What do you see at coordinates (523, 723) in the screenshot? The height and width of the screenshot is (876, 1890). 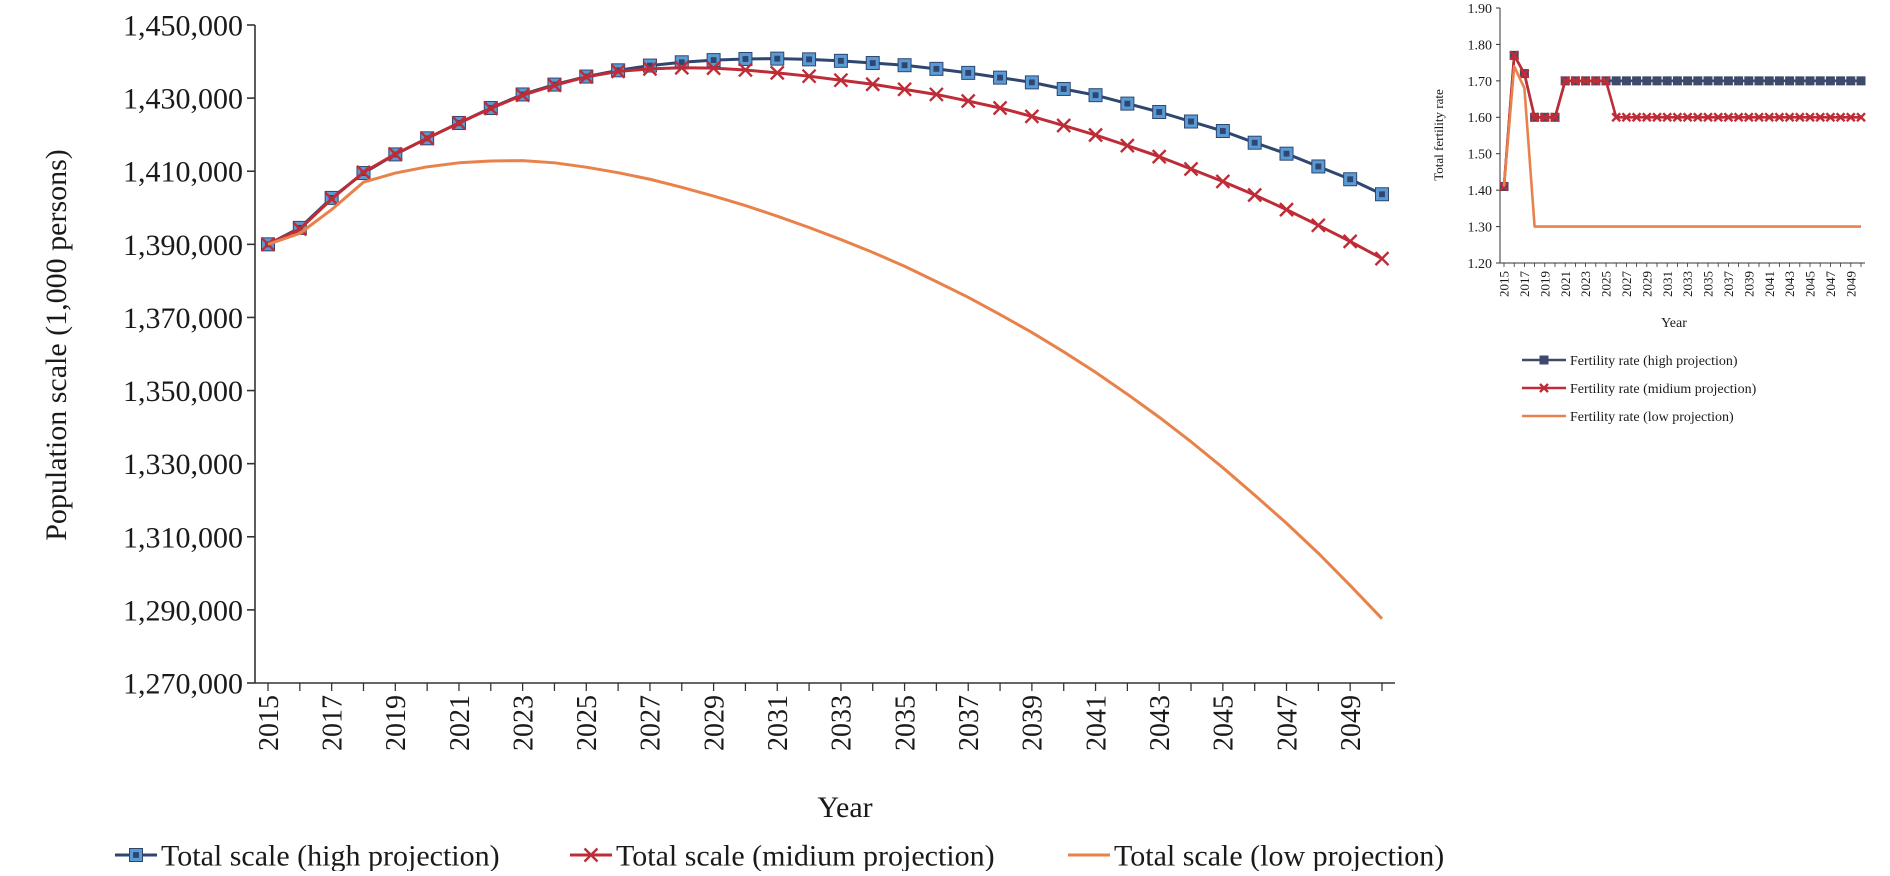 I see `x-tick-label: 2023` at bounding box center [523, 723].